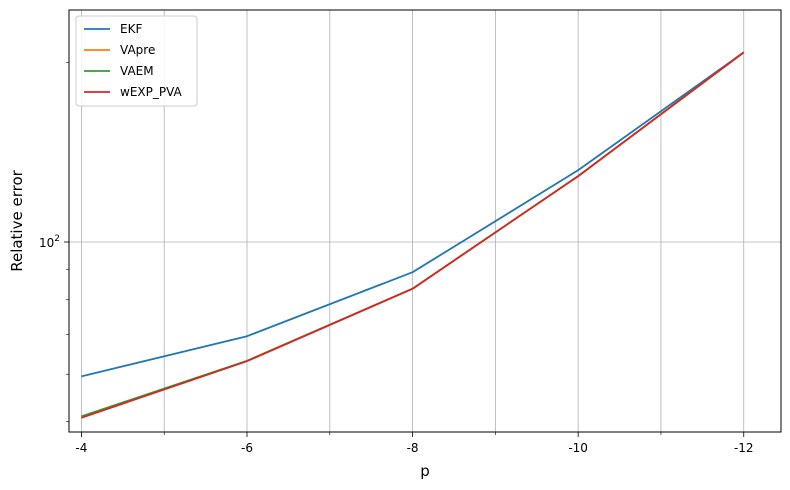  I want to click on legend-box, so click(136, 61).